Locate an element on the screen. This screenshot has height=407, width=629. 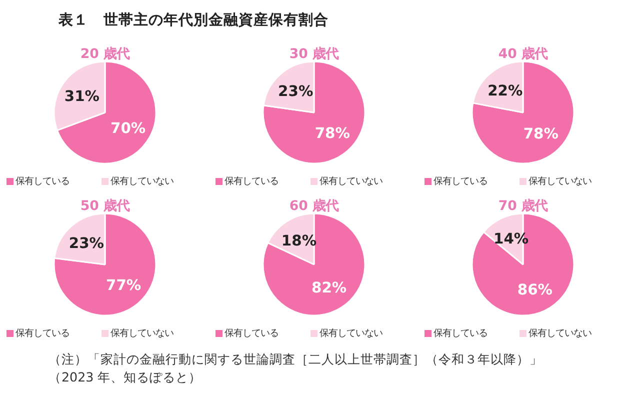
data-label: 86% is located at coordinates (535, 289).